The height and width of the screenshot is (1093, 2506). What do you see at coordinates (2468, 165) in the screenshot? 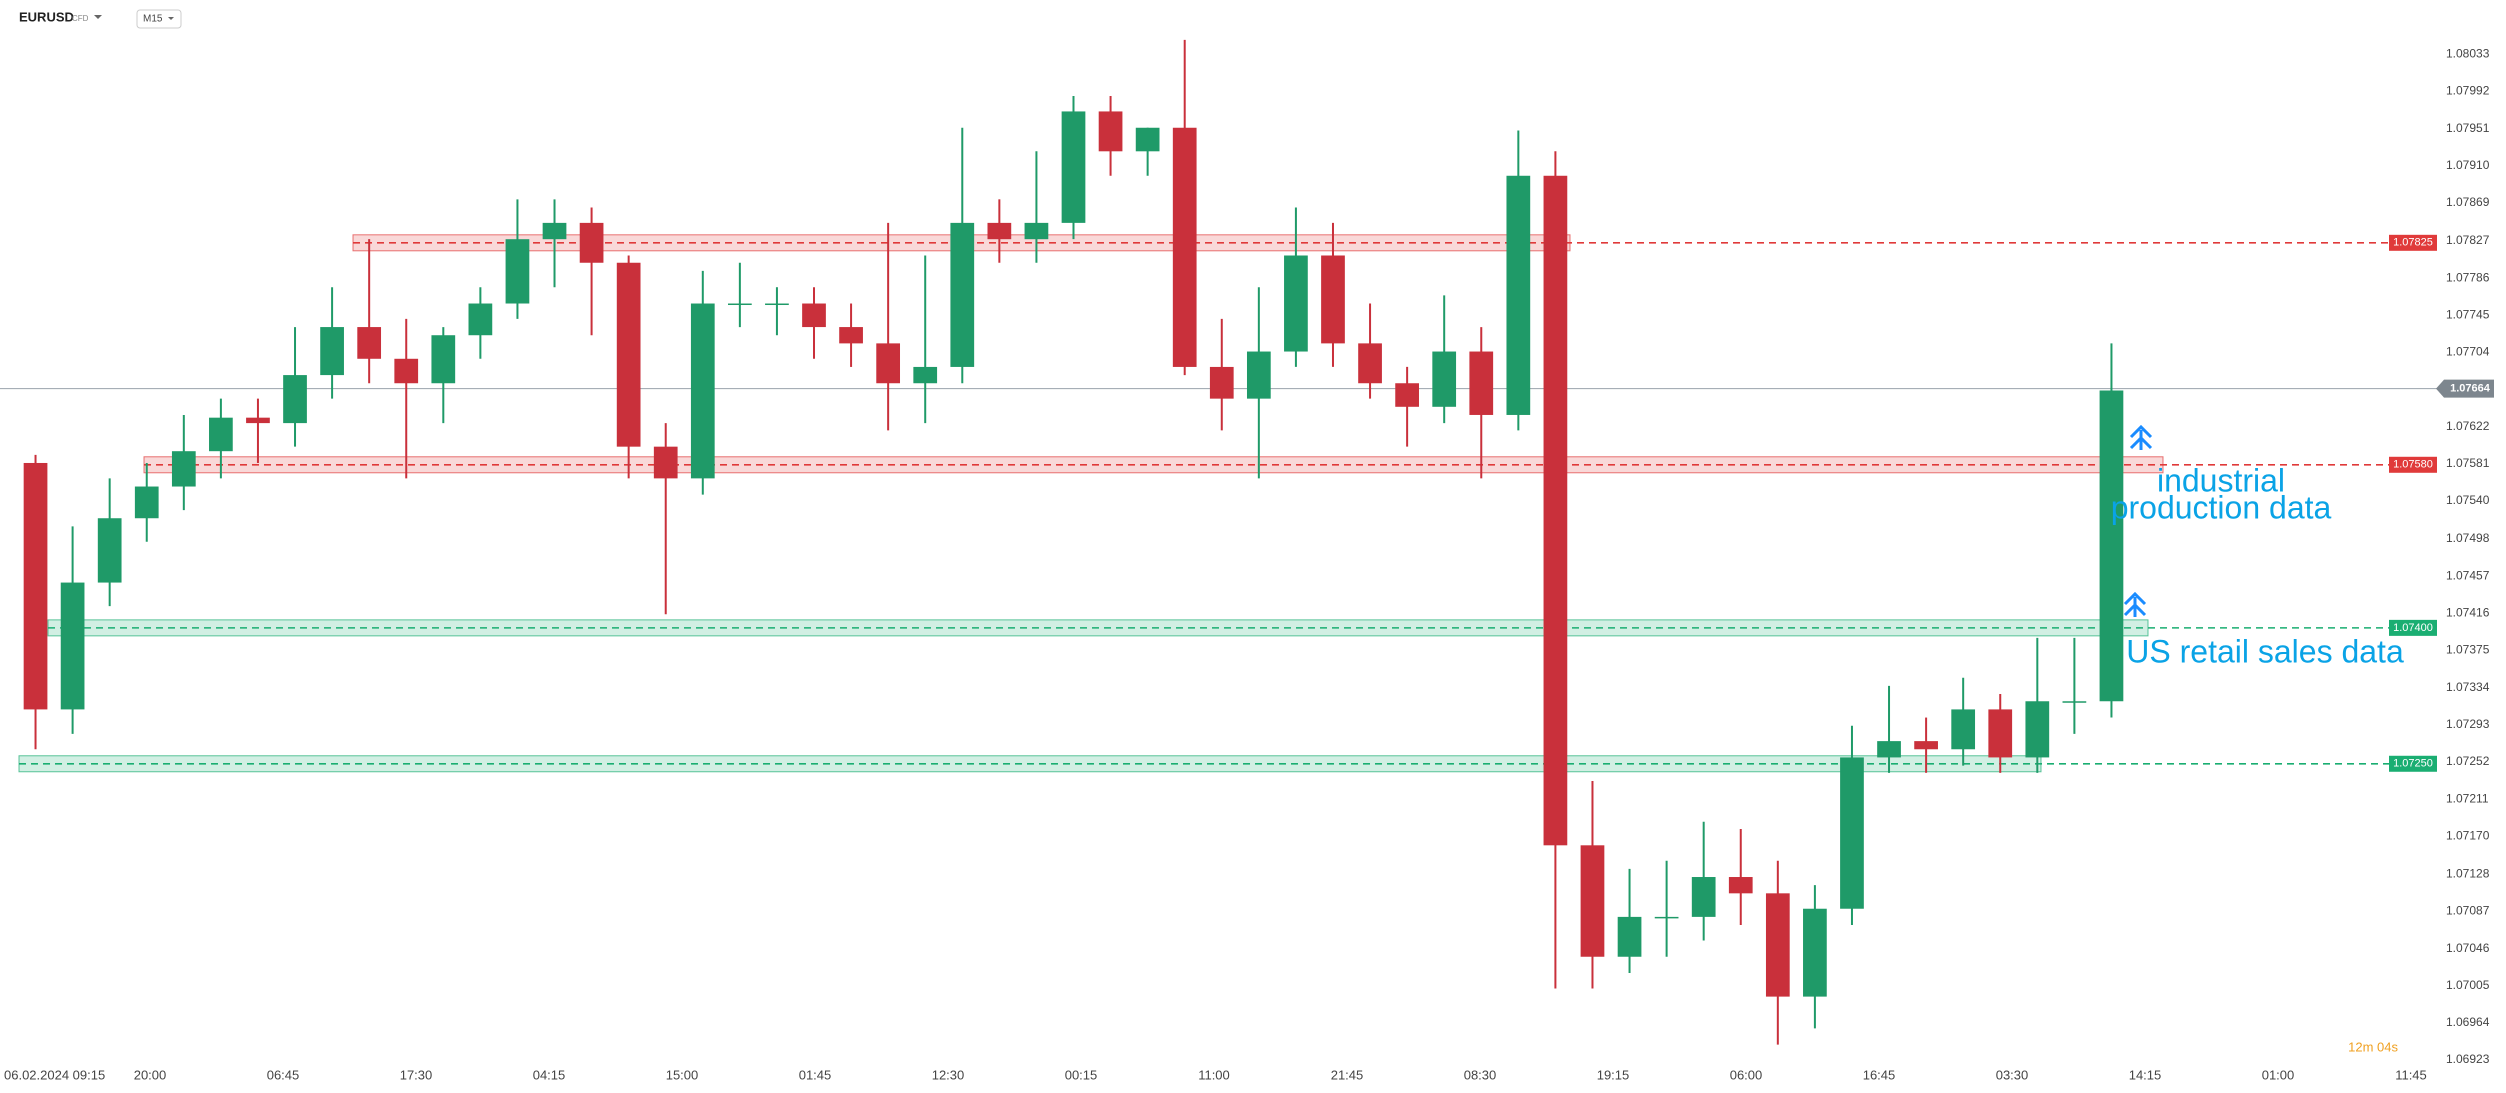
I see `y-tick-label: 1.07910` at bounding box center [2468, 165].